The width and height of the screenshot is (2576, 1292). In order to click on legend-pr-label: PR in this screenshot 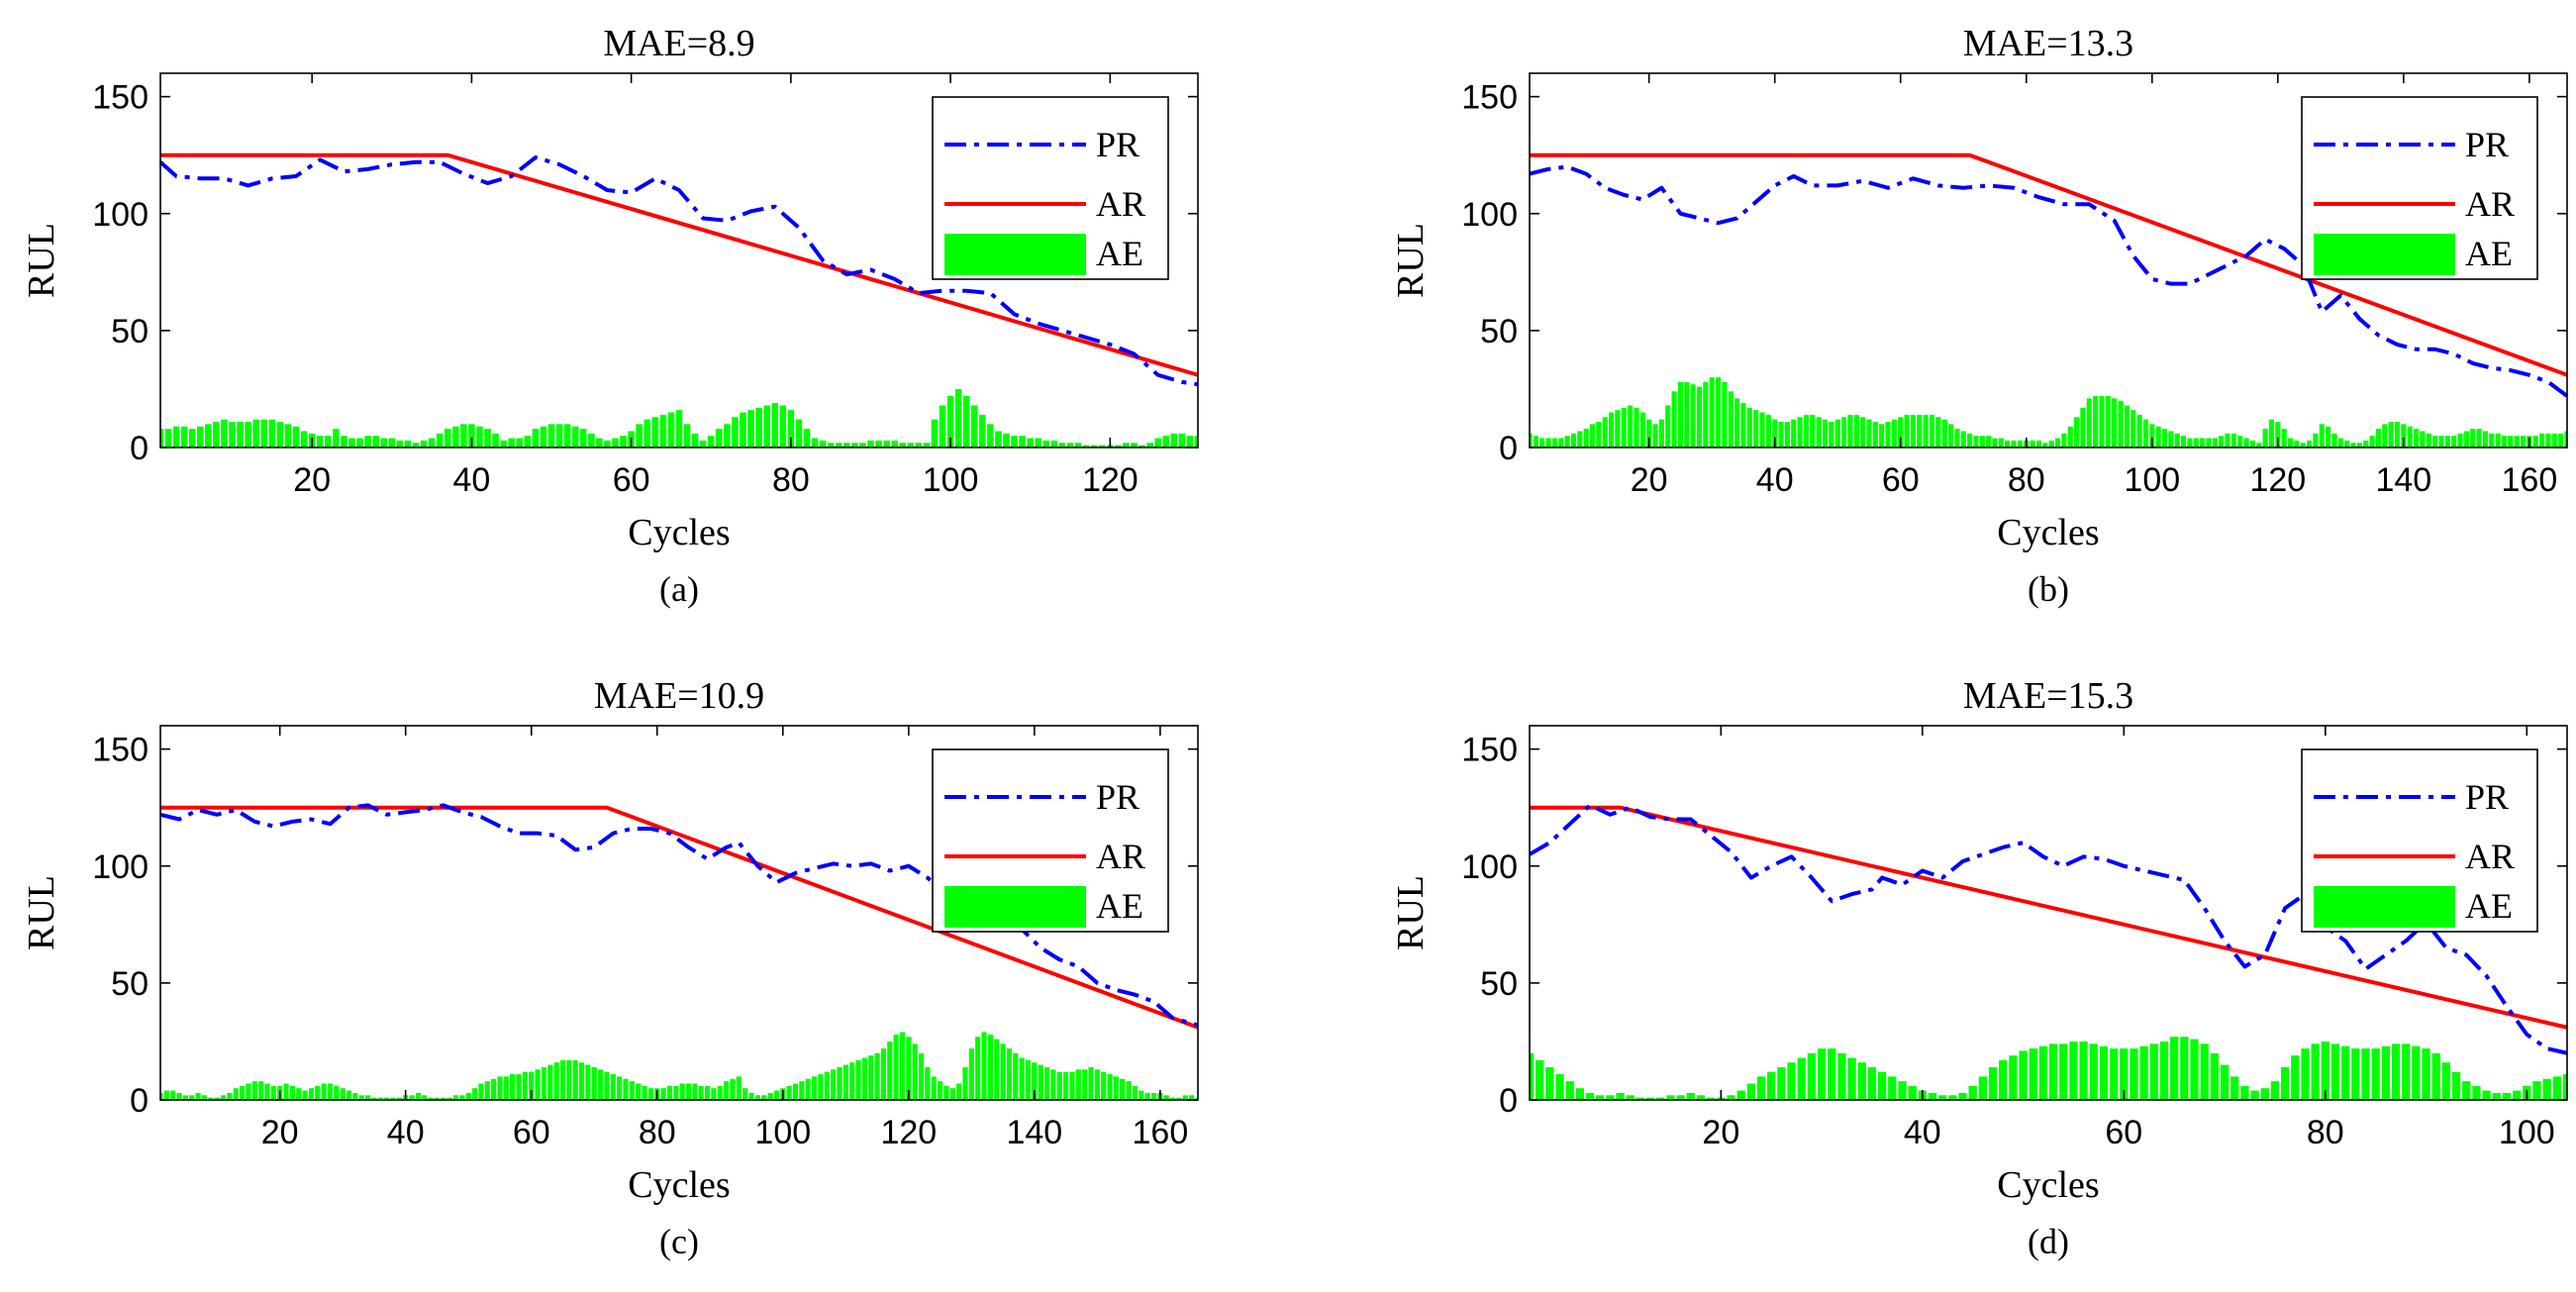, I will do `click(1117, 797)`.